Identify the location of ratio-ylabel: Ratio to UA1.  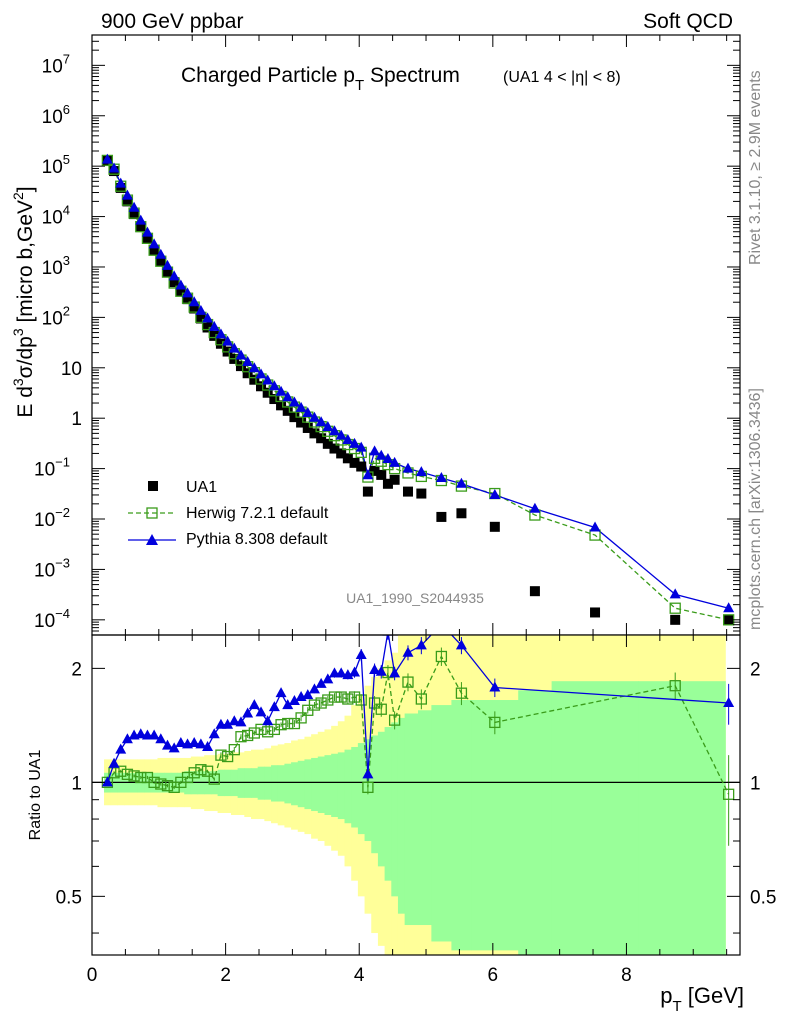
(35, 795).